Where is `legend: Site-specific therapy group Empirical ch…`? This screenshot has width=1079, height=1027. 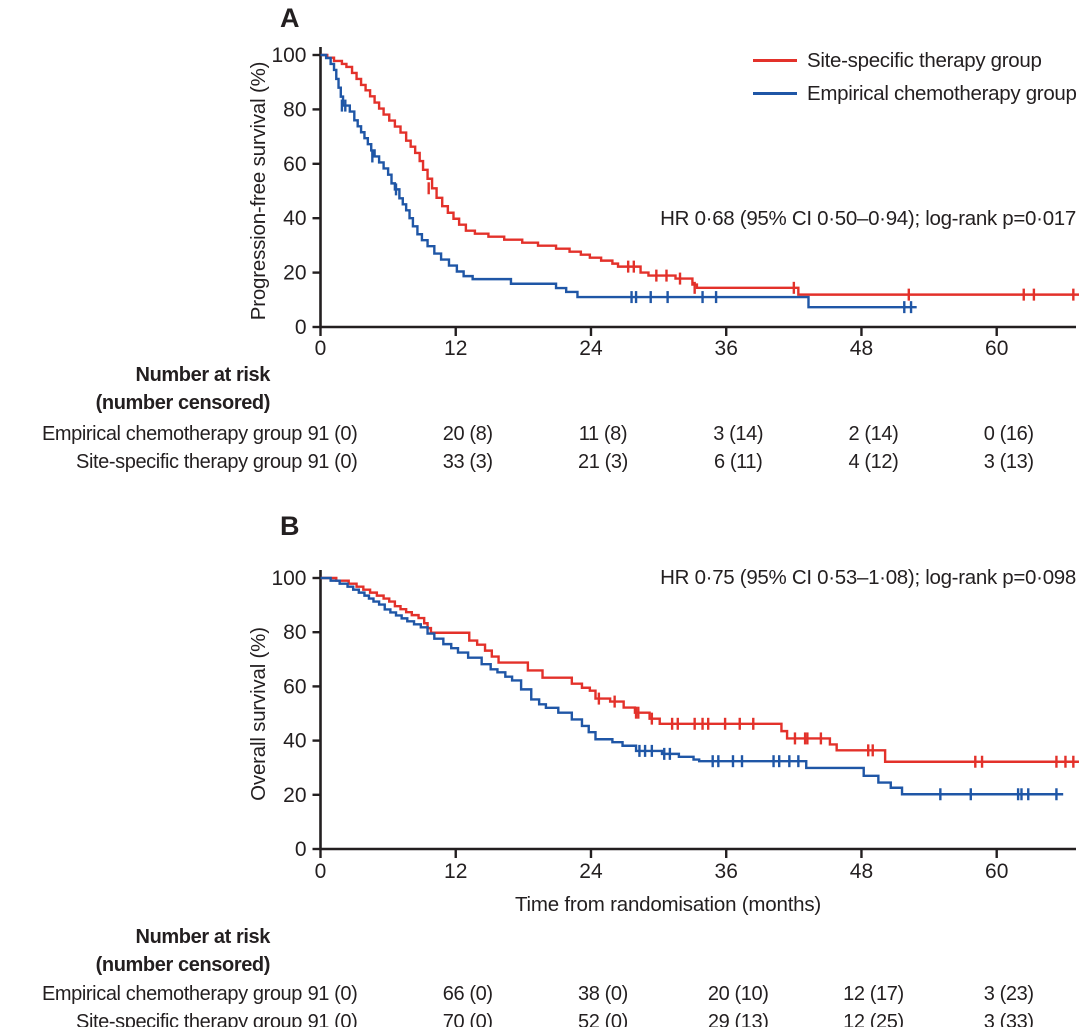 legend: Site-specific therapy group Empirical ch… is located at coordinates (915, 77).